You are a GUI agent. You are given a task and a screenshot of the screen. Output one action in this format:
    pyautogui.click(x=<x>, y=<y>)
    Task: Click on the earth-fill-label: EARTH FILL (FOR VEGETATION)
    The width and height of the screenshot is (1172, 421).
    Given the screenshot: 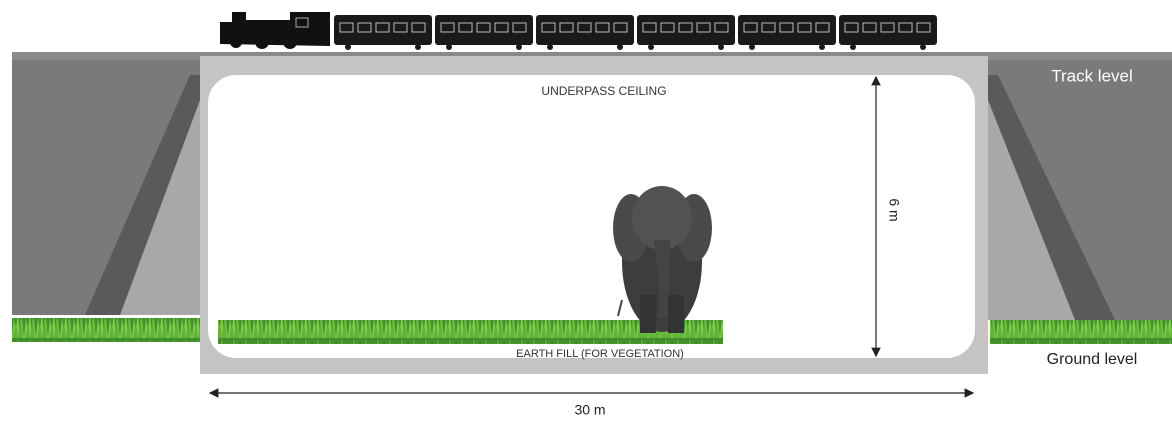 What is the action you would take?
    pyautogui.click(x=600, y=354)
    